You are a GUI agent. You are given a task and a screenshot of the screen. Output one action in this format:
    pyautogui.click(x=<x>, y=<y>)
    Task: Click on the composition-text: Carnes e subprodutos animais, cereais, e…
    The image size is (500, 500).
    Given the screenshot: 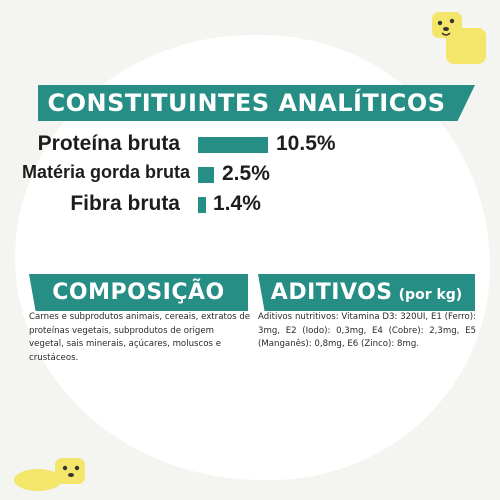 What is the action you would take?
    pyautogui.click(x=140, y=337)
    